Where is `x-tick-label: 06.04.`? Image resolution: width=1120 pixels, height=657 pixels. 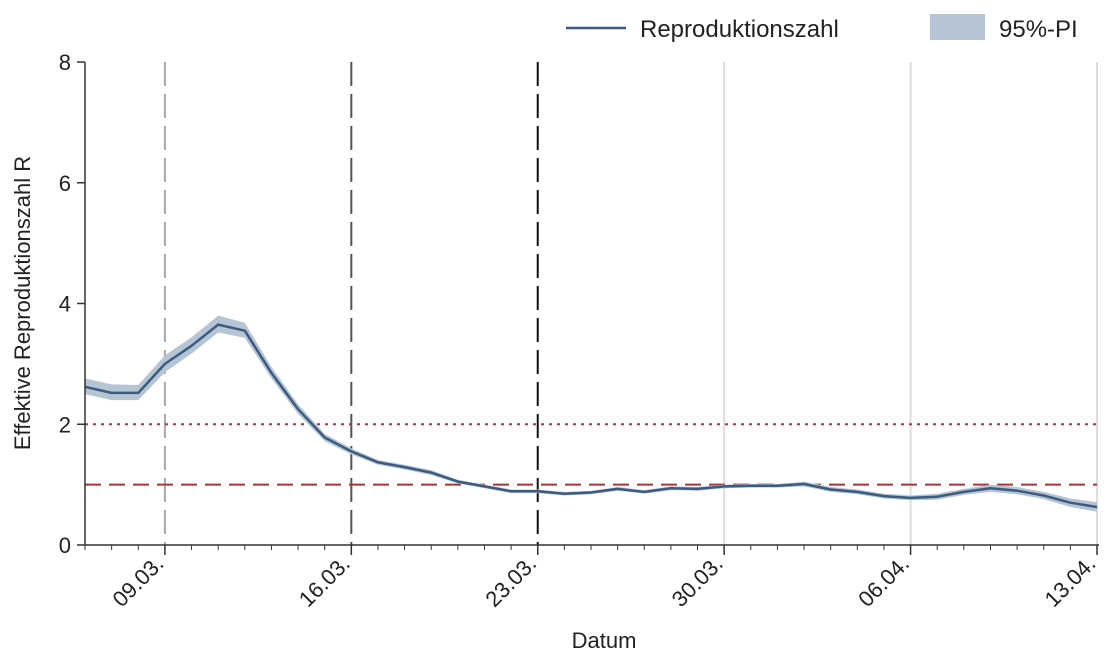
x-tick-label: 06.04. is located at coordinates (883, 581).